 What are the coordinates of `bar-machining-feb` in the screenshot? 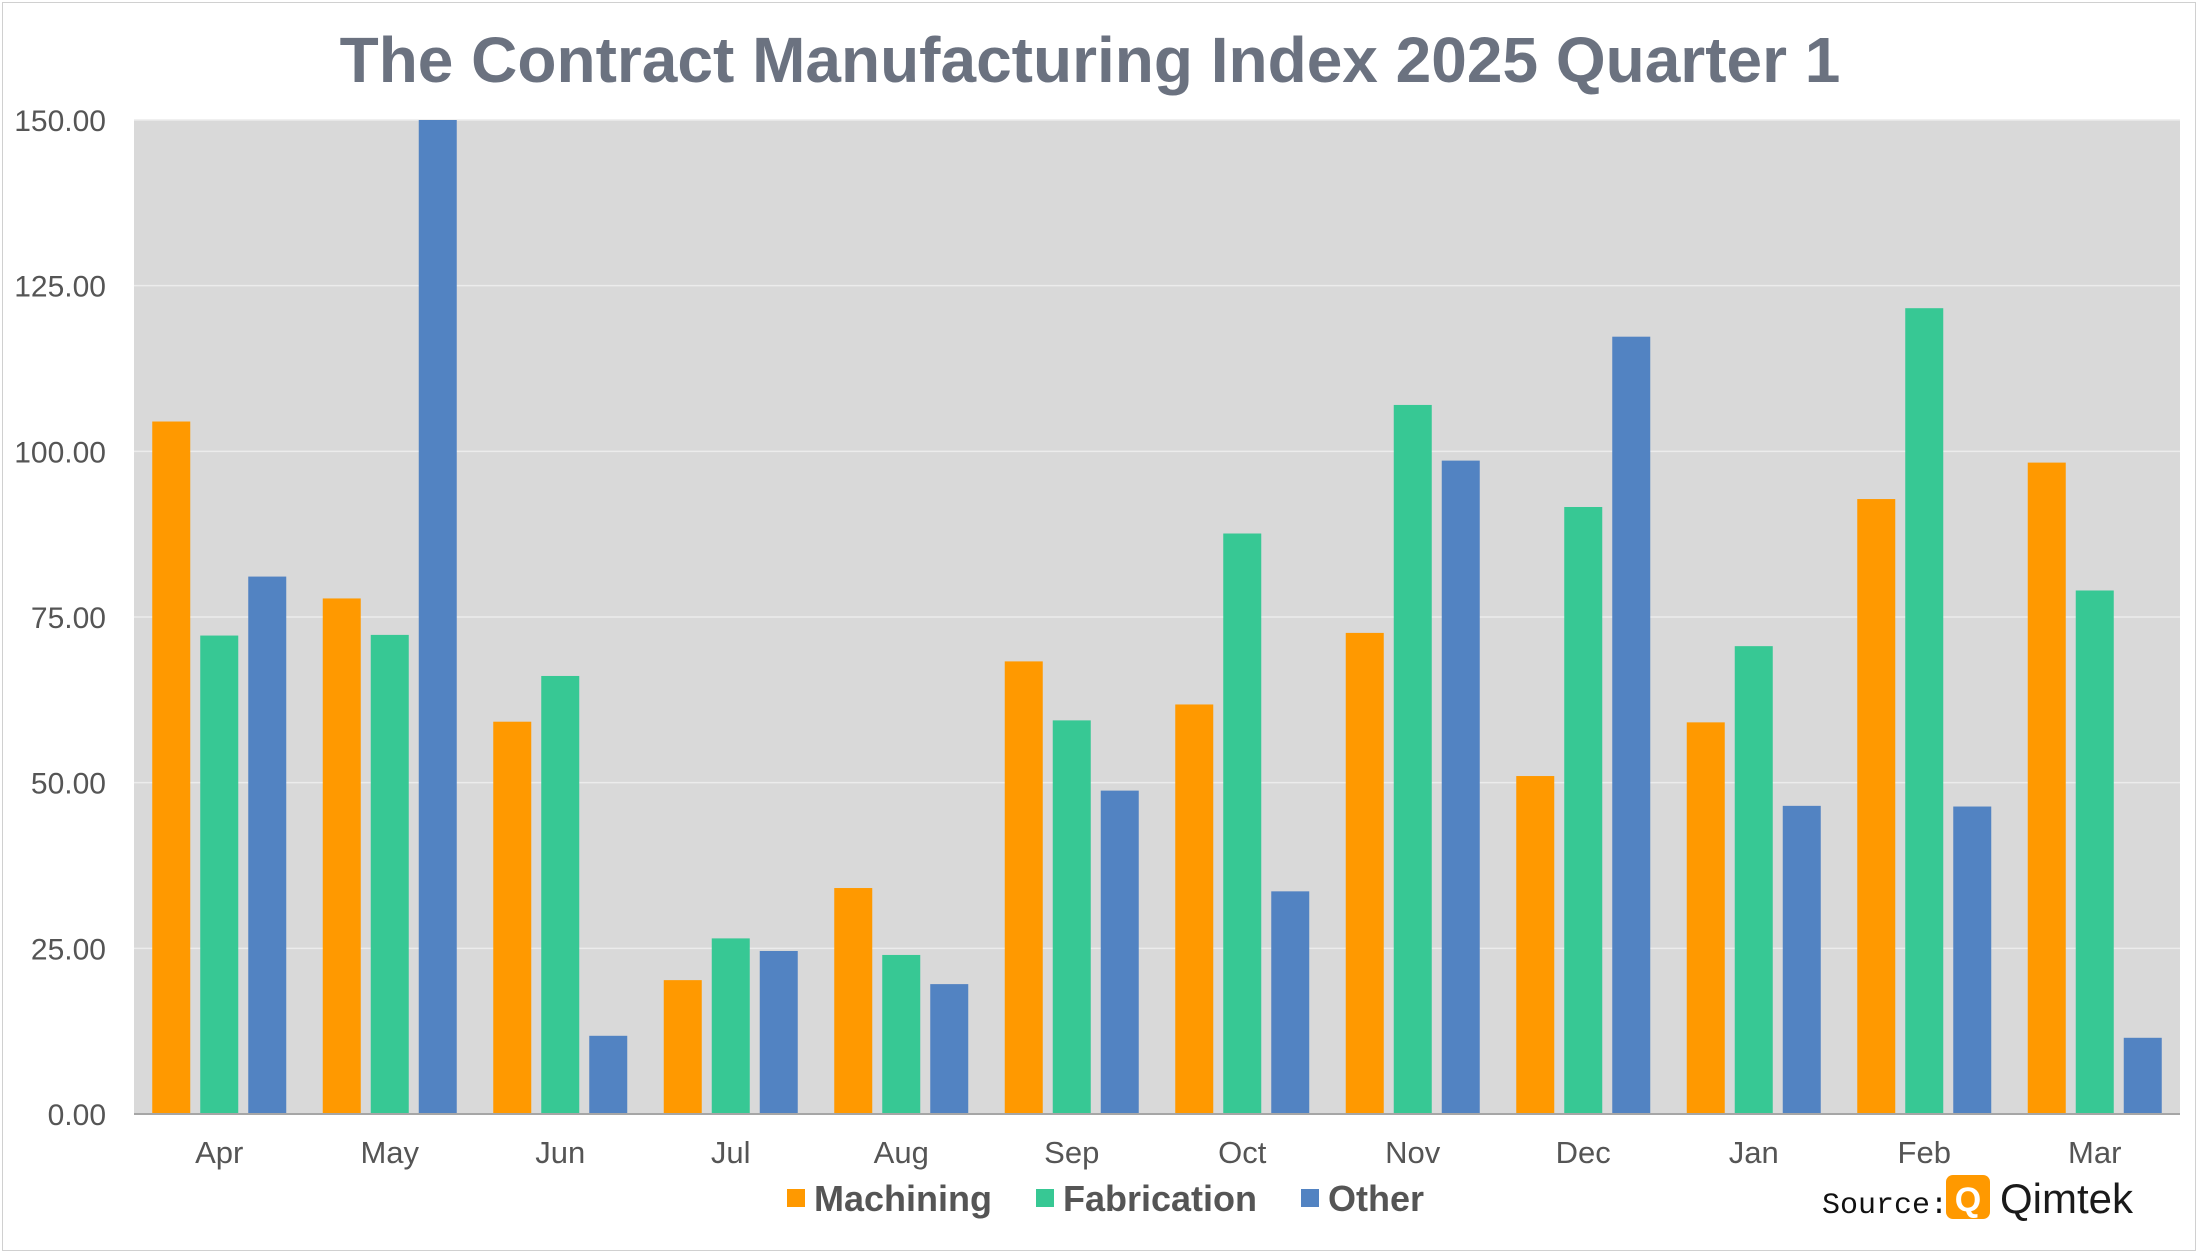 It's located at (1876, 807).